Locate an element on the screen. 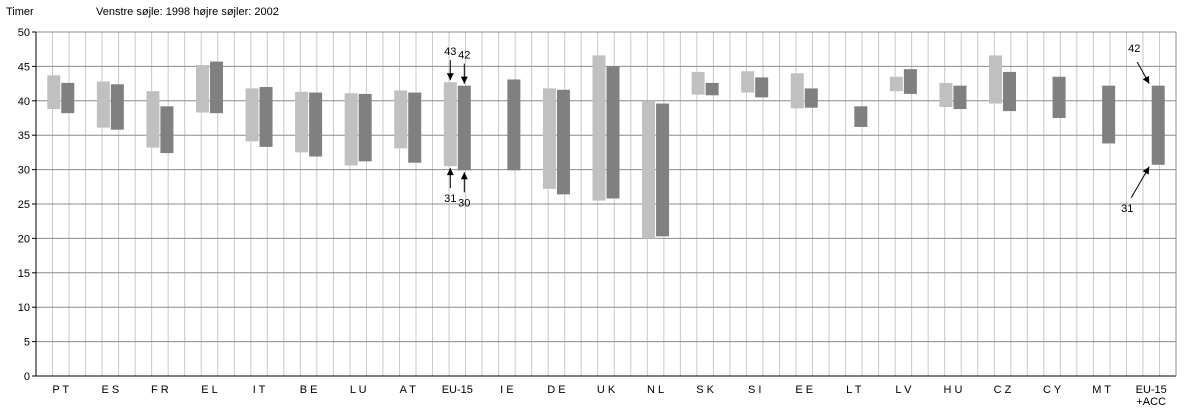 The height and width of the screenshot is (417, 1186). y-tick-label: 0 is located at coordinates (27, 377).